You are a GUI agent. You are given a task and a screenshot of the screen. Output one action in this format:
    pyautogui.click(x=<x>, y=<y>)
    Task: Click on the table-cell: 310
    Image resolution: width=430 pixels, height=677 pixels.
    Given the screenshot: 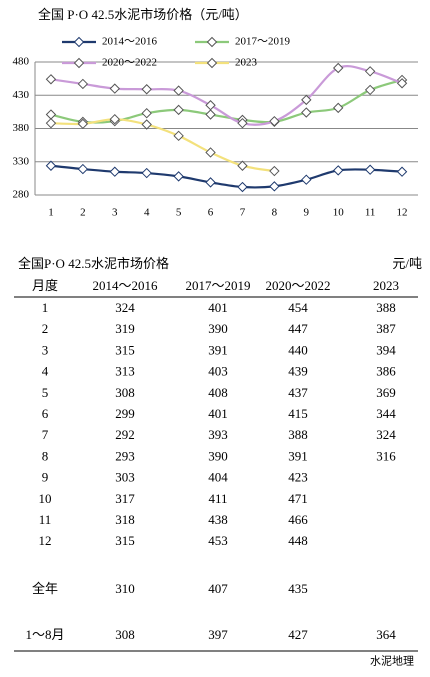 What is the action you would take?
    pyautogui.click(x=125, y=588)
    